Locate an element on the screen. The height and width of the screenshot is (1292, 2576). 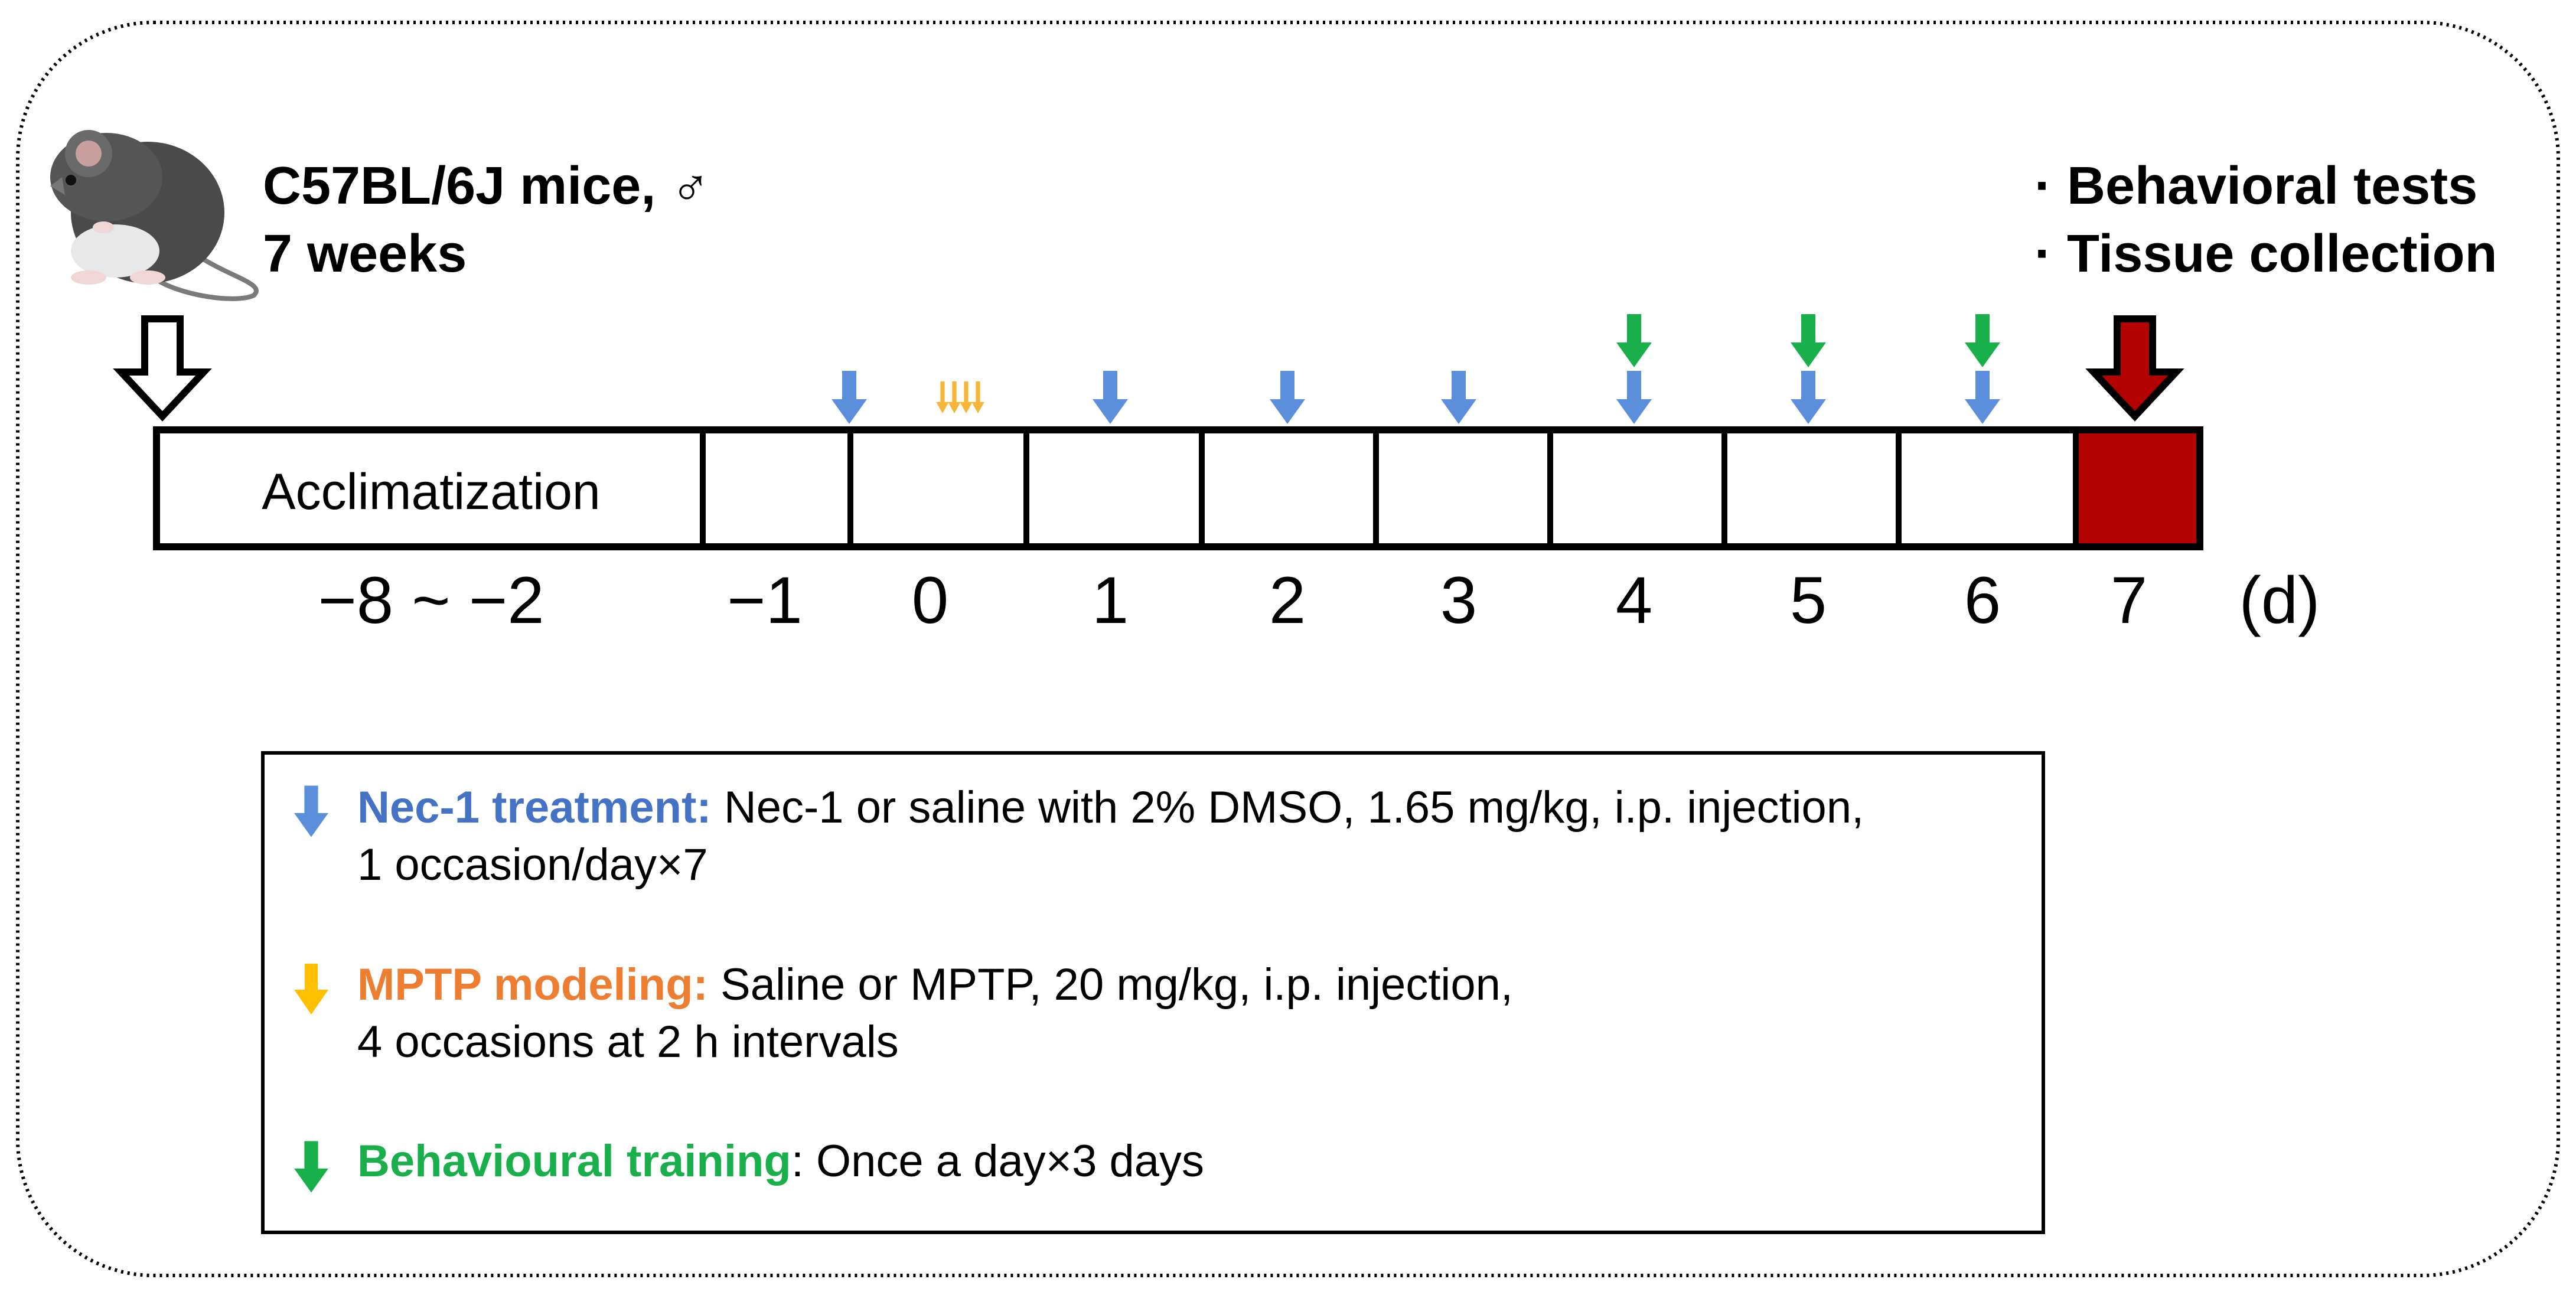
legend-training: Behavioural training: Once a day×3 days is located at coordinates (749, 1164).